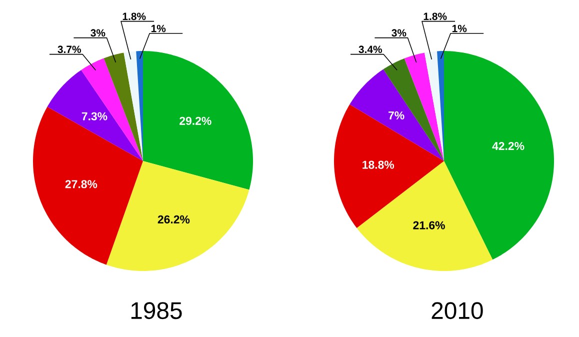 The width and height of the screenshot is (579, 337). Describe the element at coordinates (457, 311) in the screenshot. I see `text: 2010` at that location.